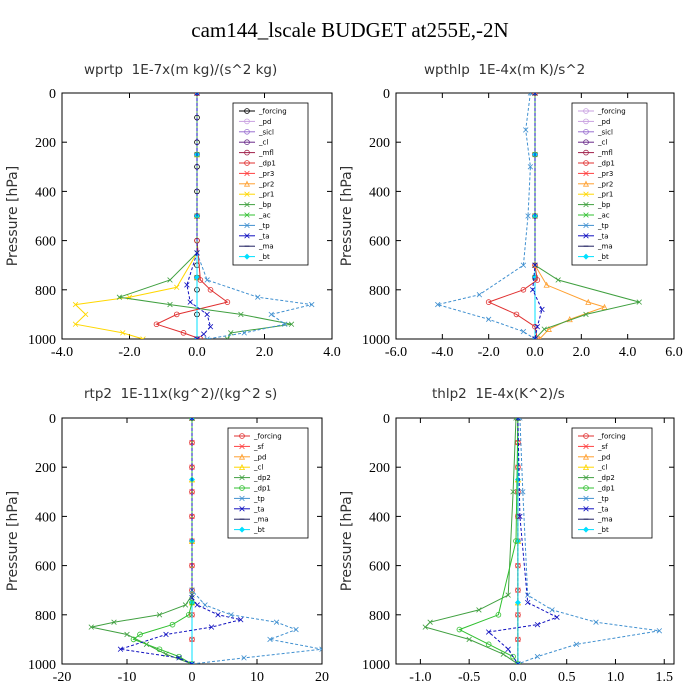 The image size is (700, 700). What do you see at coordinates (256, 541) in the screenshot?
I see `series-line-tp` at bounding box center [256, 541].